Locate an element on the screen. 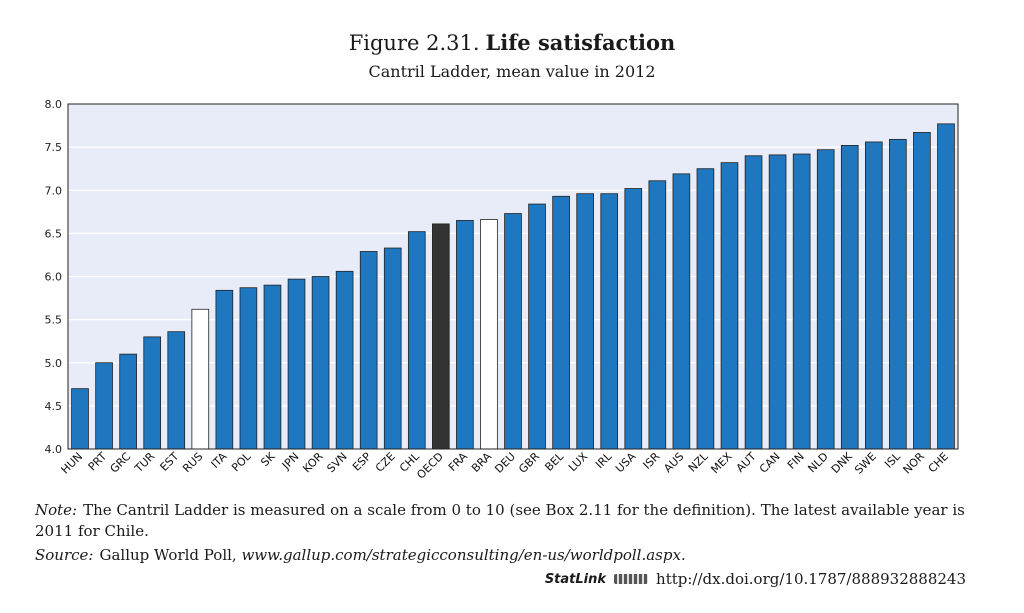  bar-nor is located at coordinates (922, 291).